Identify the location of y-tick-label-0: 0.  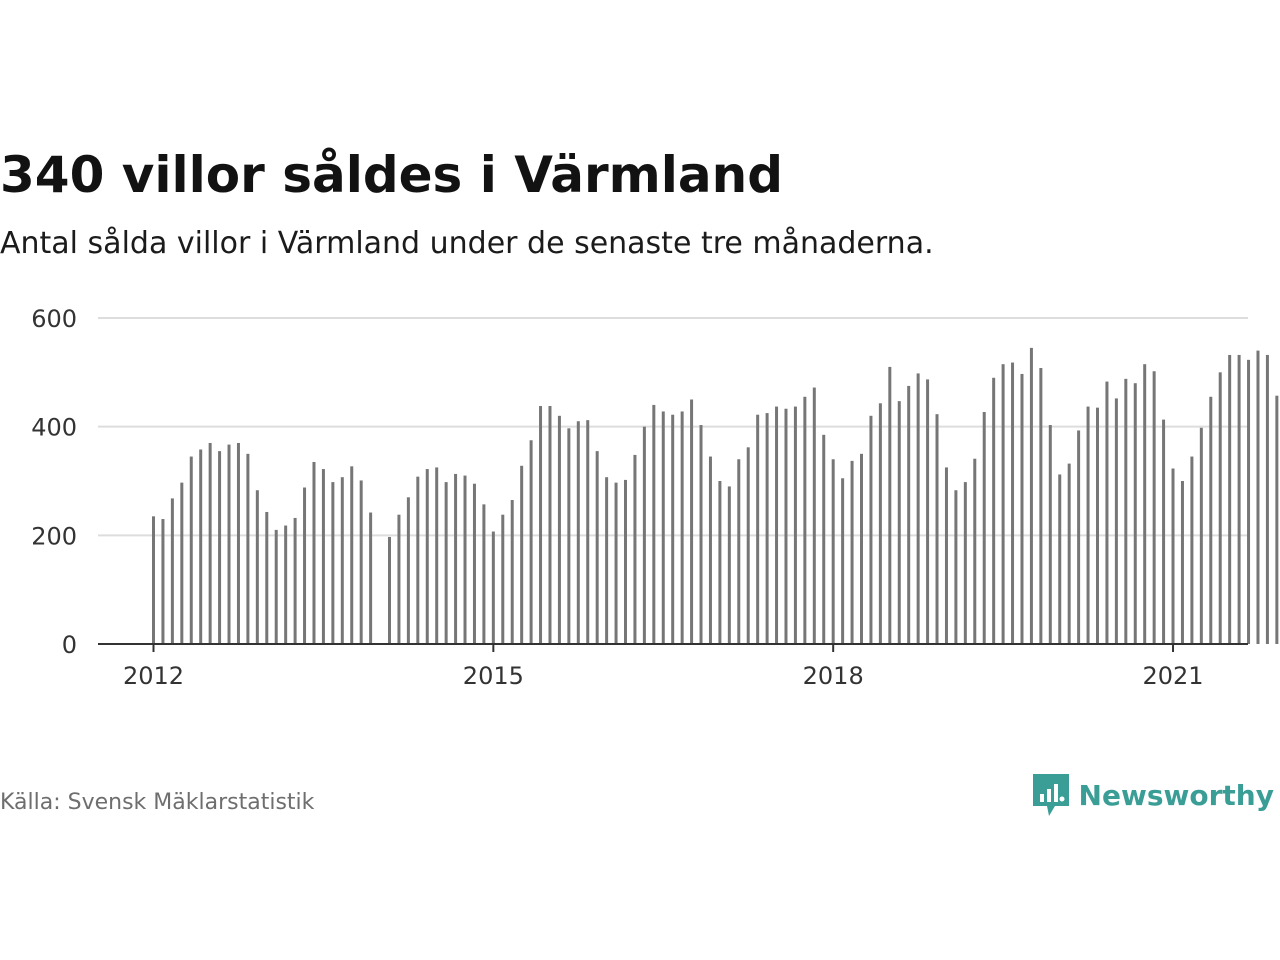
(69, 645).